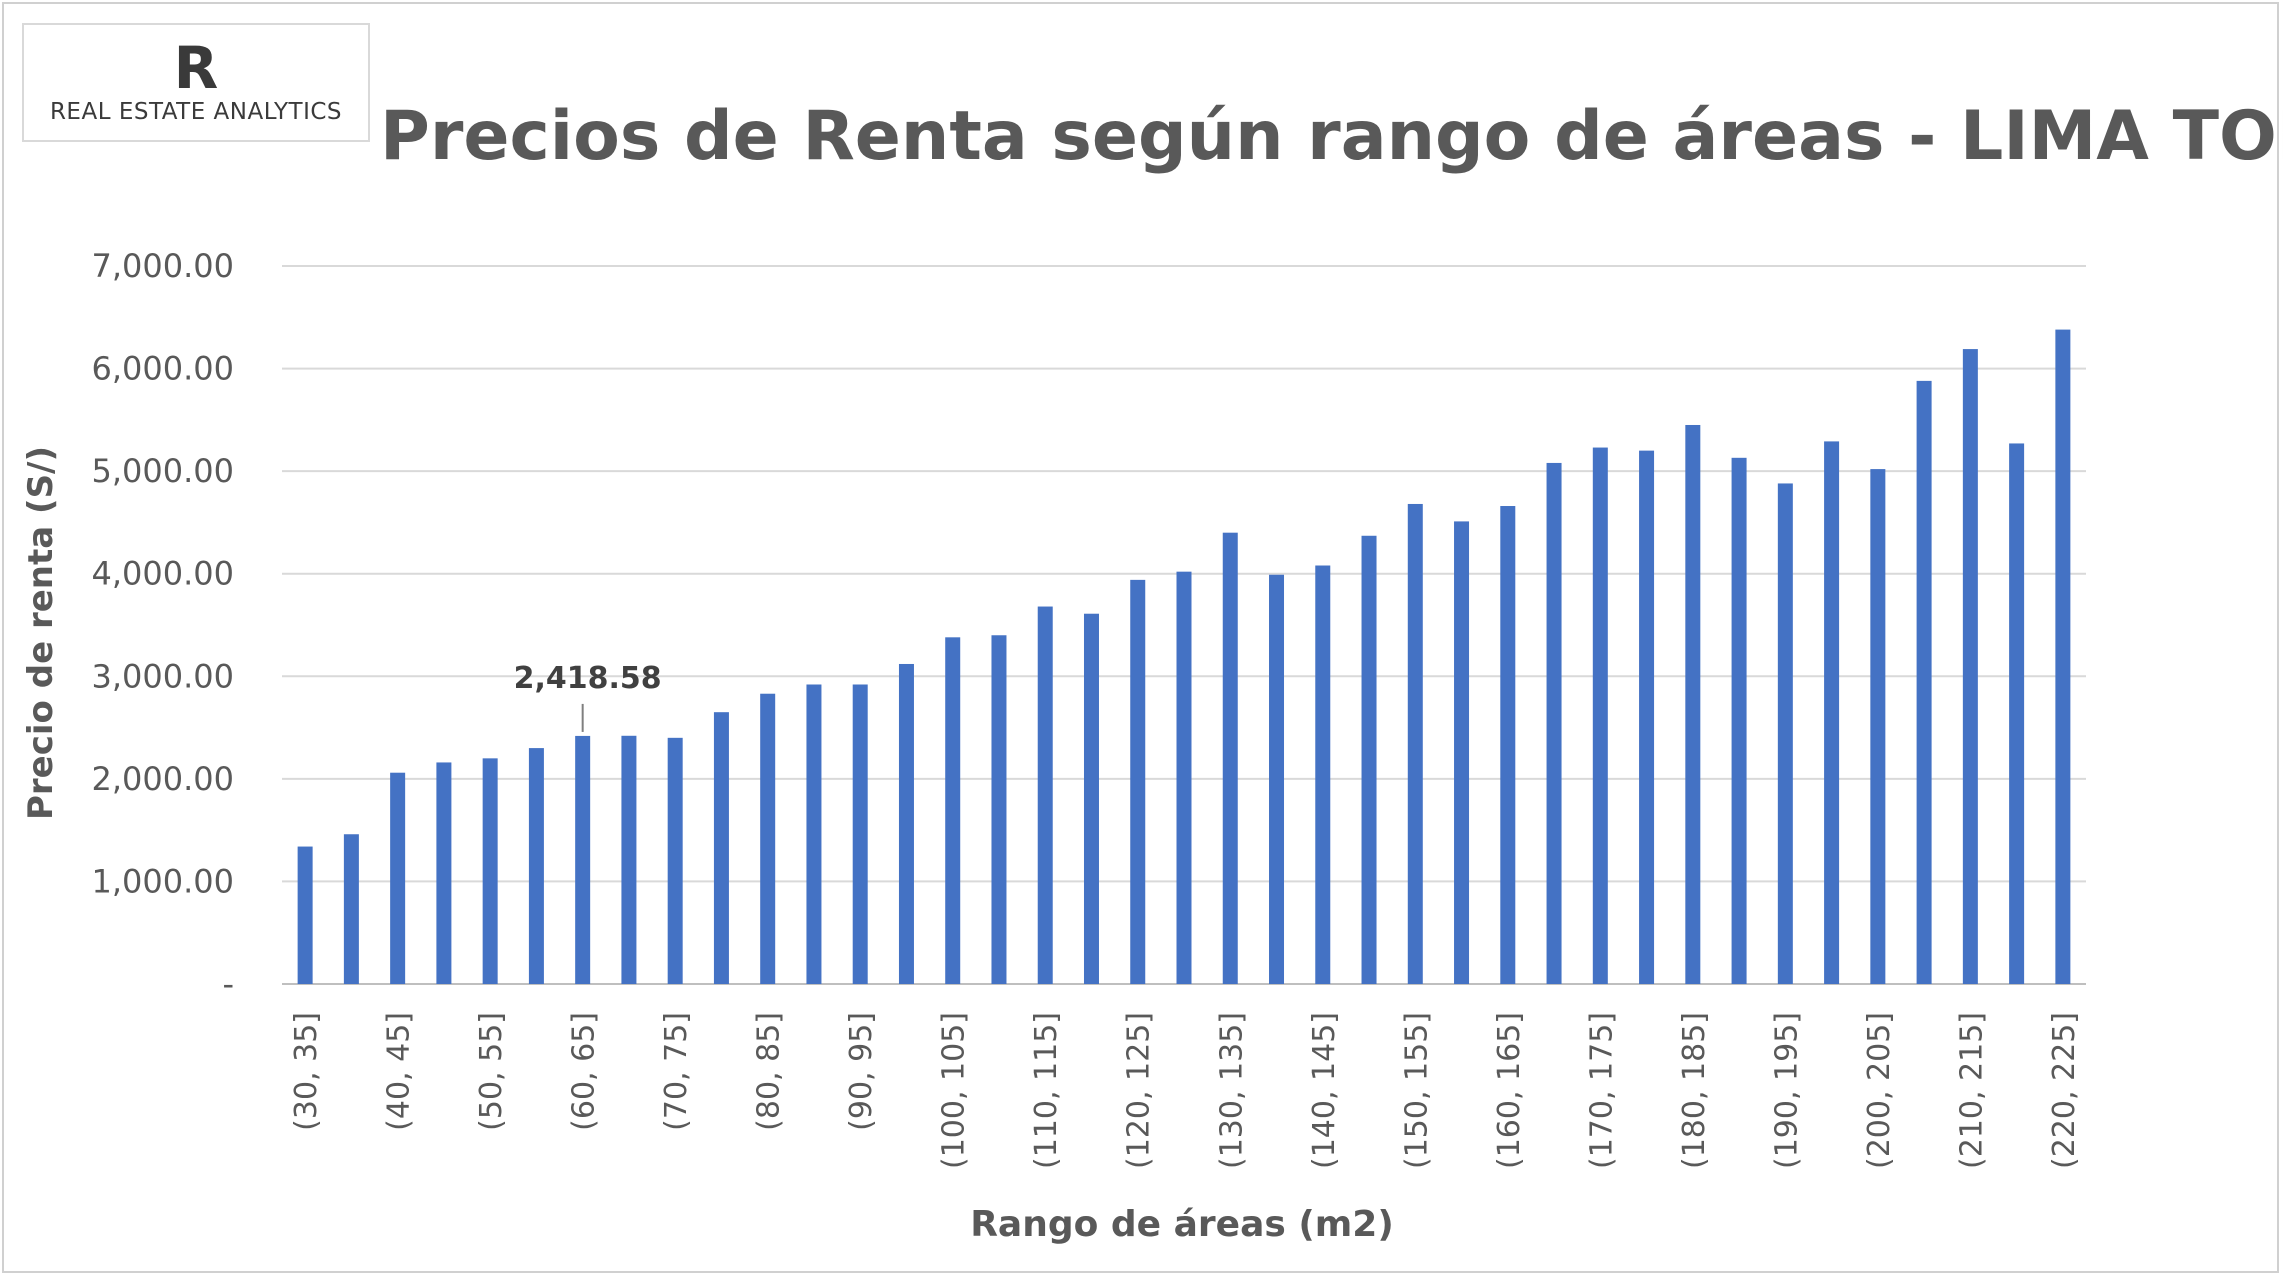 Image resolution: width=2283 pixels, height=1277 pixels. Describe the element at coordinates (196, 68) in the screenshot. I see `logo-mark: R` at that location.